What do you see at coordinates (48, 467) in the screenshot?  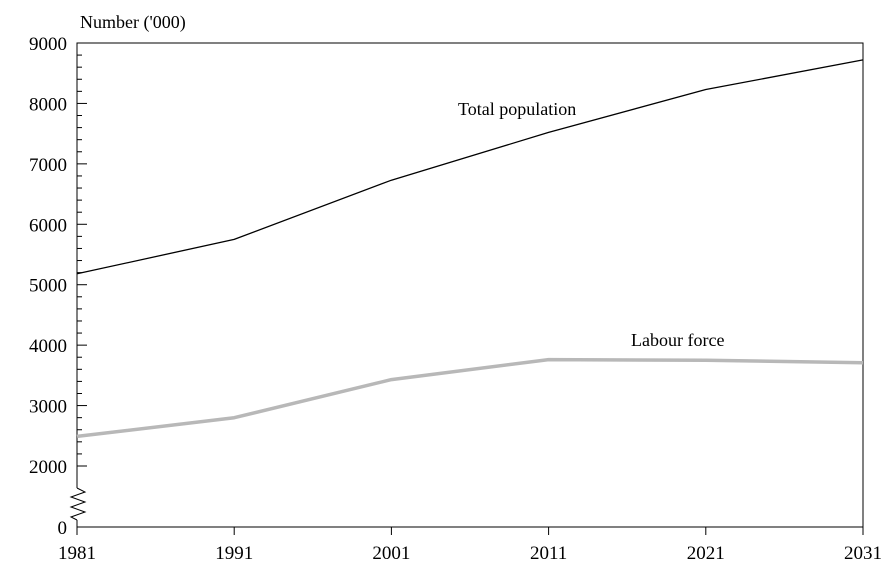 I see `y-tick-label: 2000` at bounding box center [48, 467].